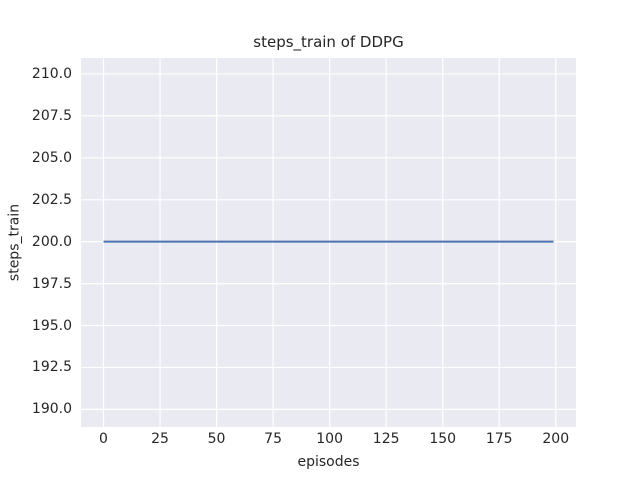  What do you see at coordinates (160, 439) in the screenshot?
I see `x-tick-label: 25` at bounding box center [160, 439].